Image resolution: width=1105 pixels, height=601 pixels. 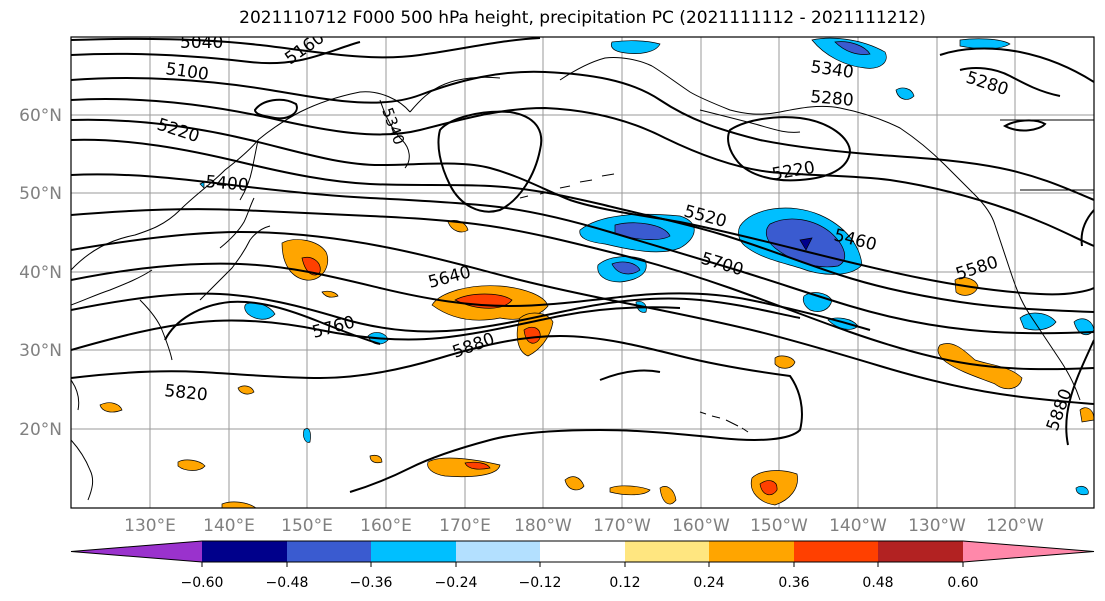 What do you see at coordinates (465, 526) in the screenshot?
I see `lon-label: 170°E` at bounding box center [465, 526].